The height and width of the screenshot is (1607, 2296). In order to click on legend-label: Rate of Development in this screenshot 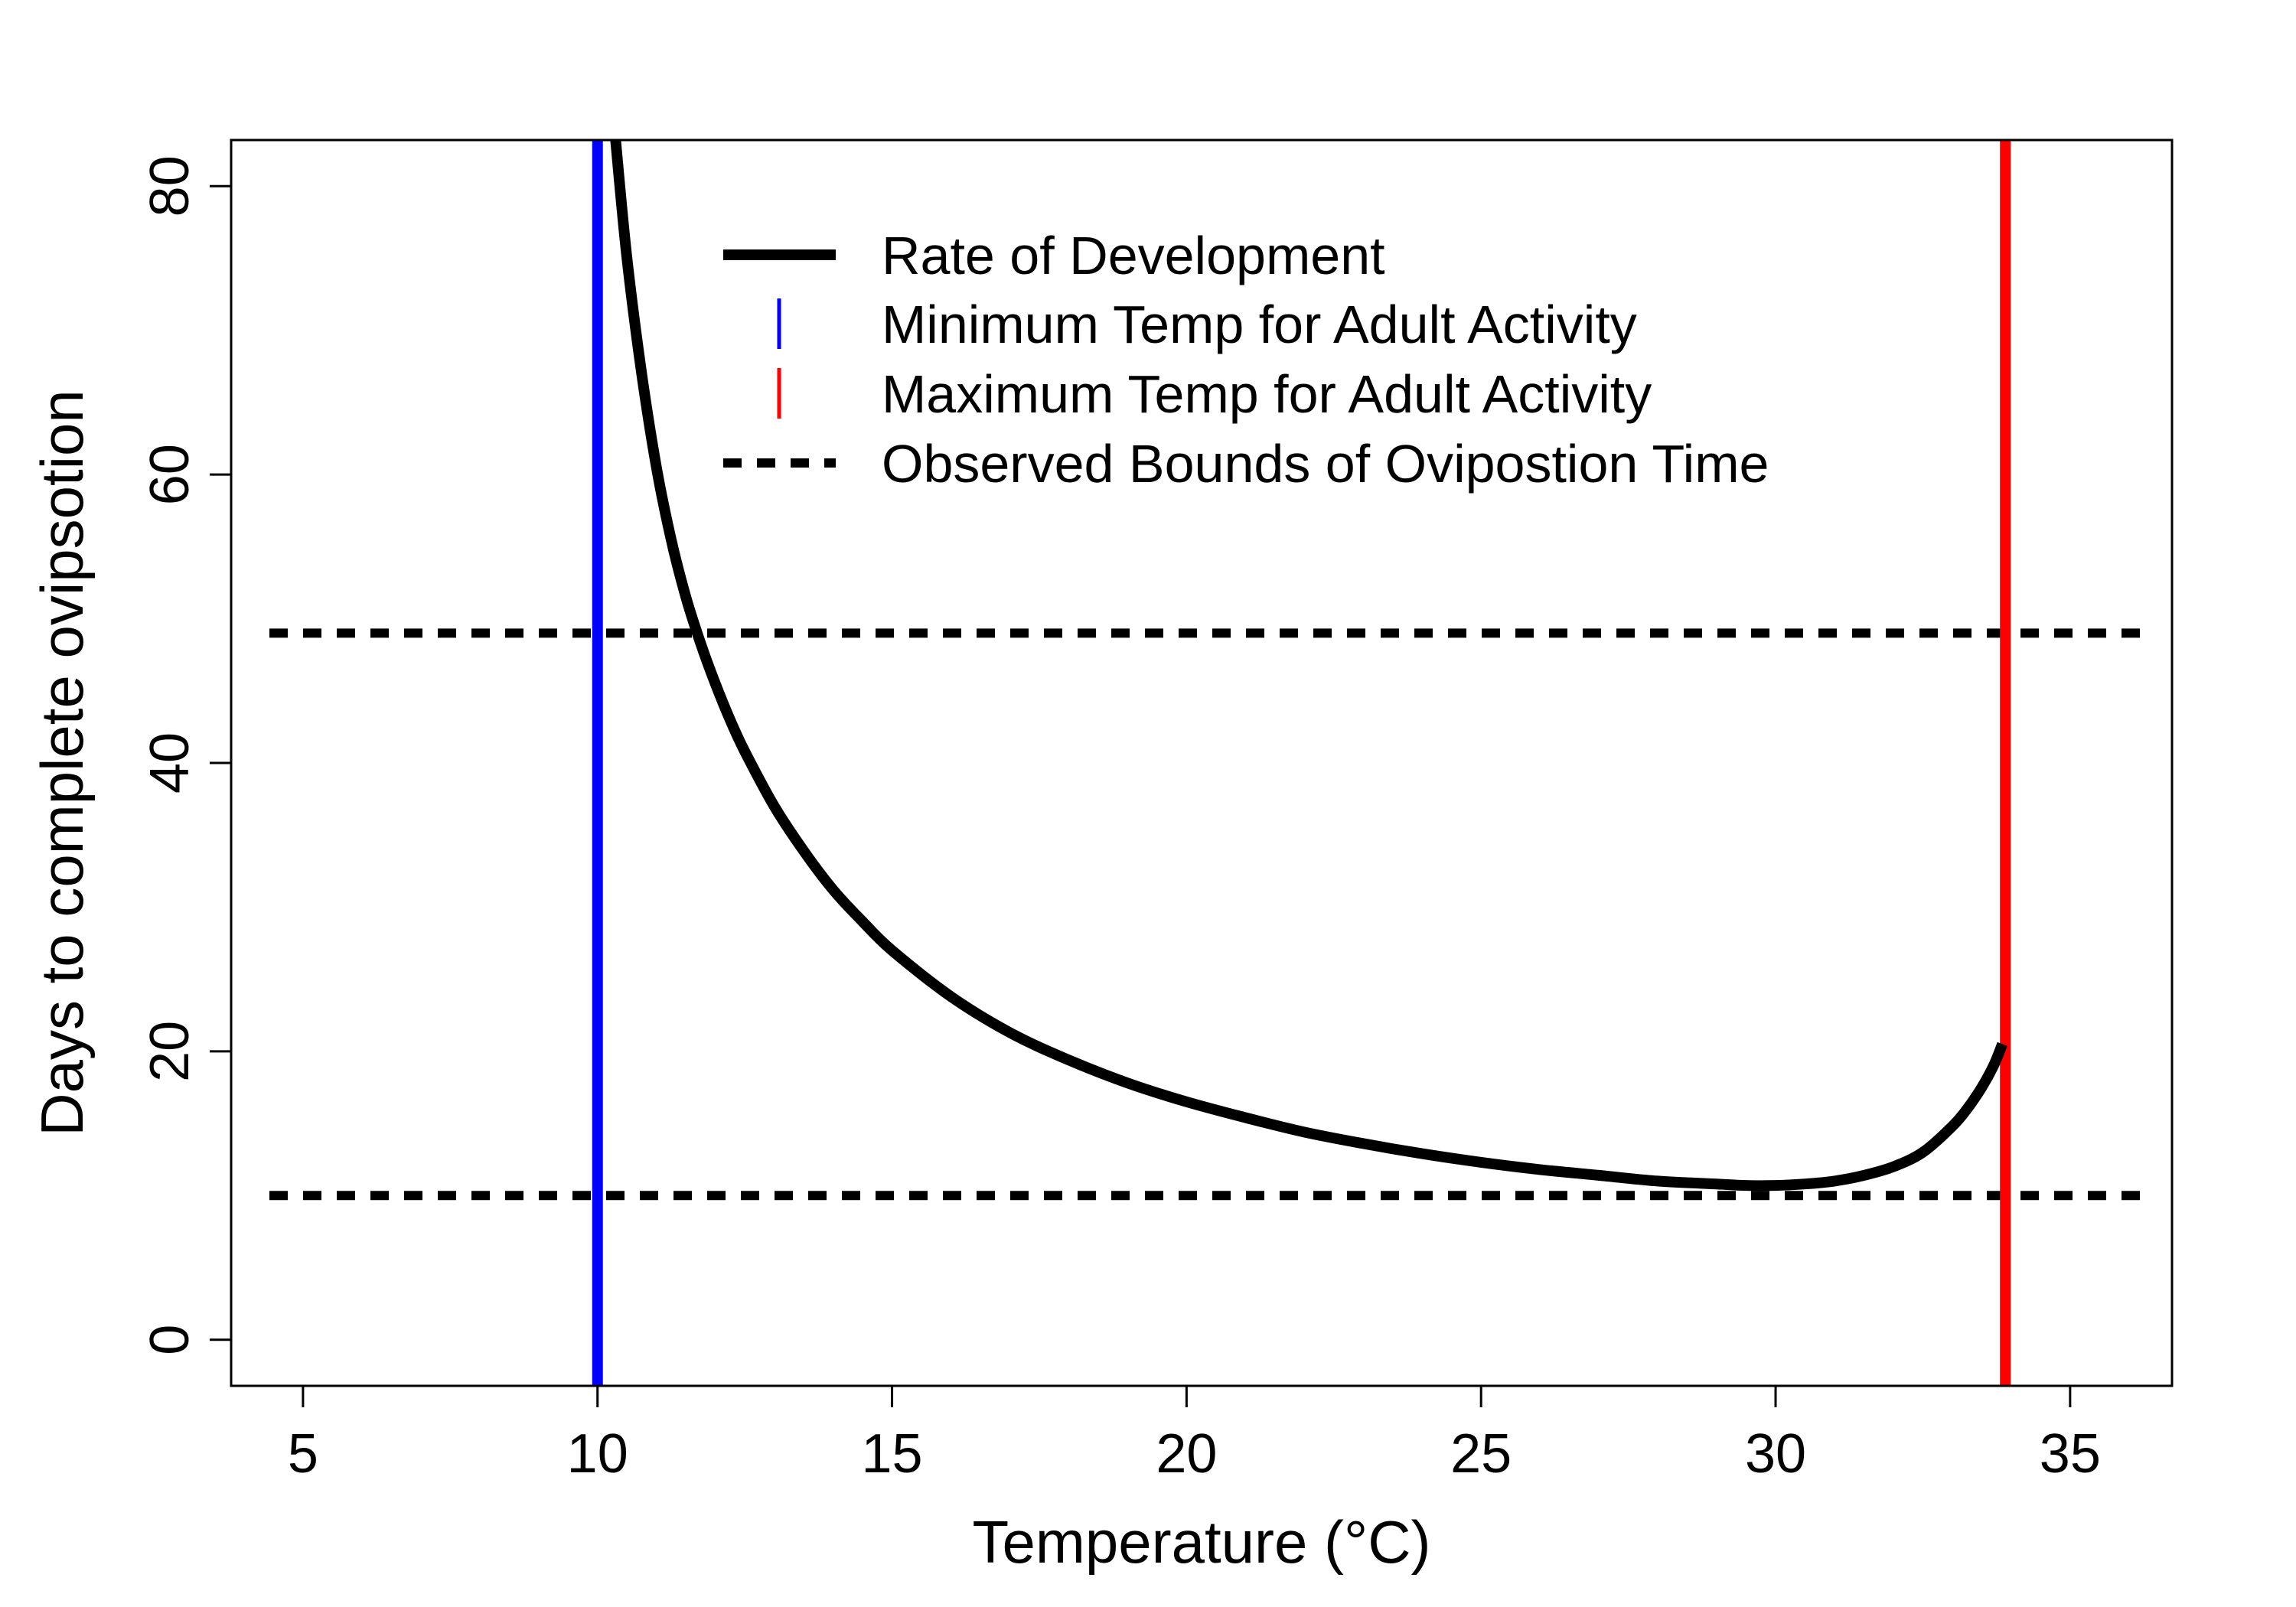, I will do `click(1133, 256)`.